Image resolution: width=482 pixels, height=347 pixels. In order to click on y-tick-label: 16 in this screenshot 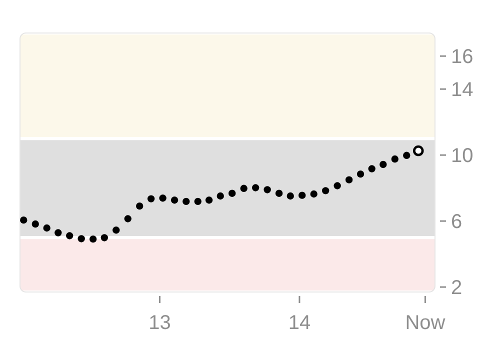, I will do `click(462, 57)`.